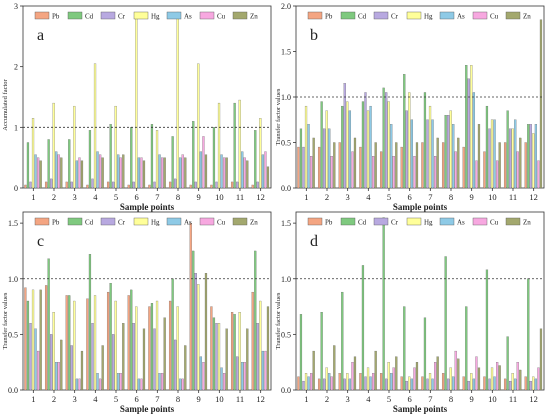  Describe the element at coordinates (240, 399) in the screenshot. I see `x-tick-label: 11` at that location.